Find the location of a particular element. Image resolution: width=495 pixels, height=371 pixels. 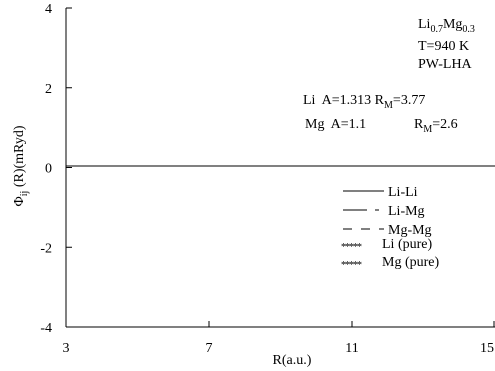

method-label: PW-LHA is located at coordinates (445, 64).